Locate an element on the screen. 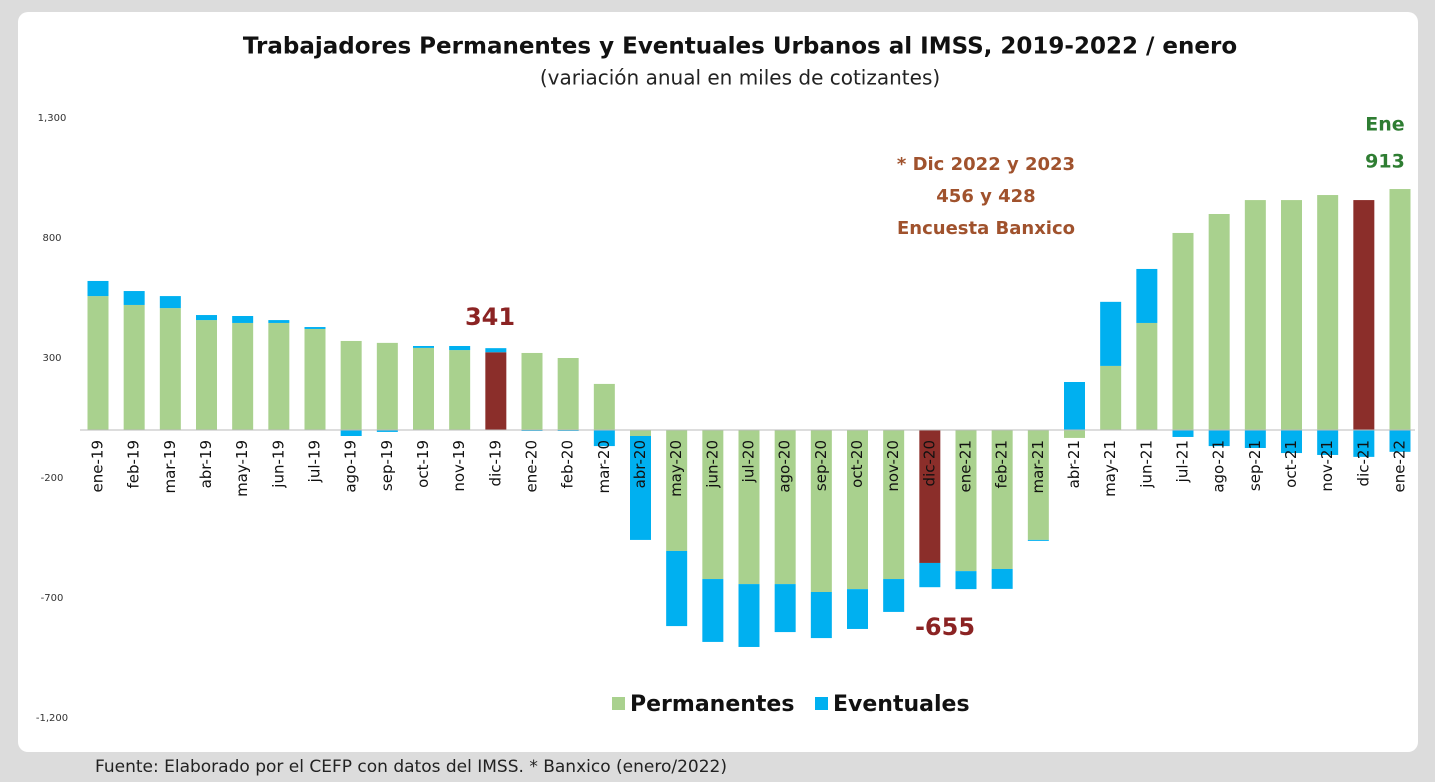 This screenshot has width=1435, height=782. x-tick-label: mar-19 is located at coordinates (170, 467).